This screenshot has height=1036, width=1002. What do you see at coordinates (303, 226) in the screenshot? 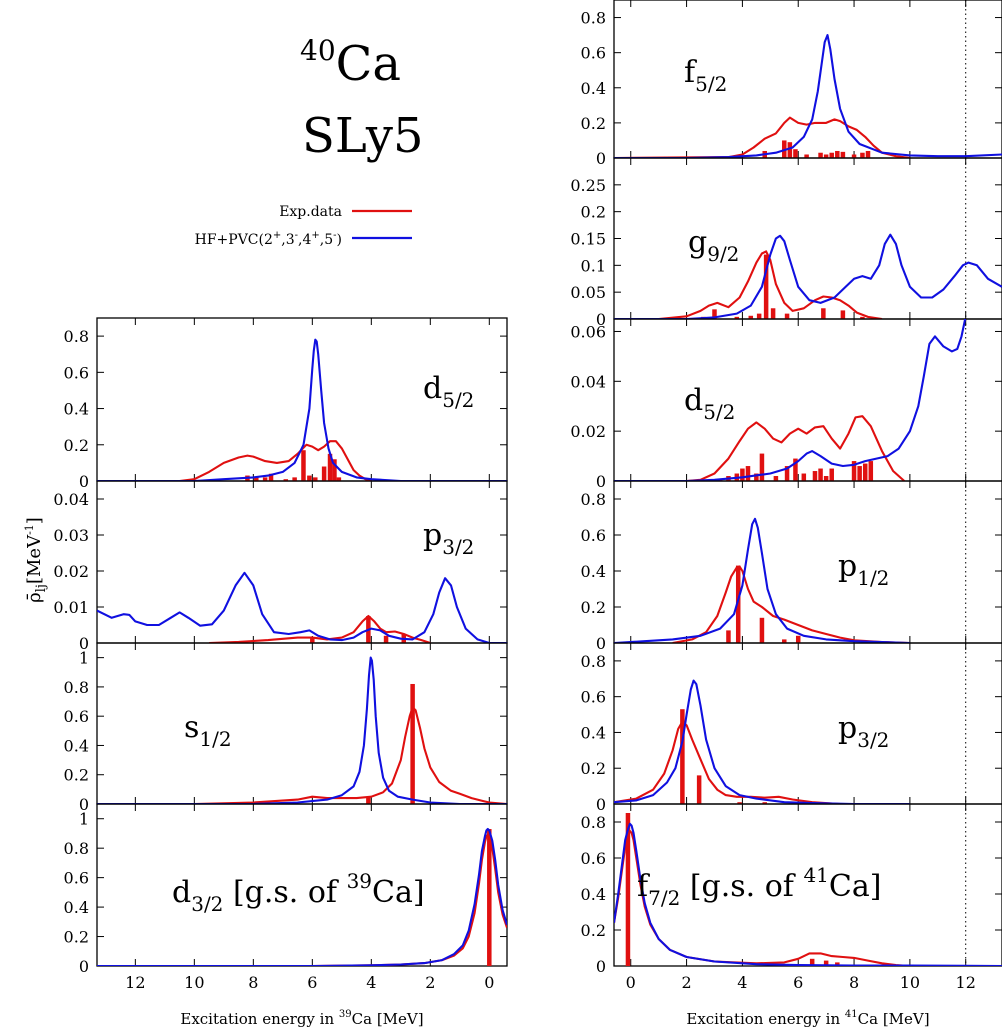
I see `legend: Exp.data HF+PVC(2+,3-,4+,5-)` at bounding box center [303, 226].